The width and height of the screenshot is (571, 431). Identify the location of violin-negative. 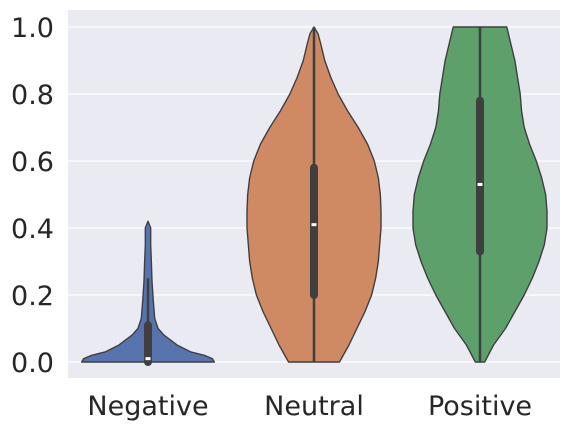
(148, 293).